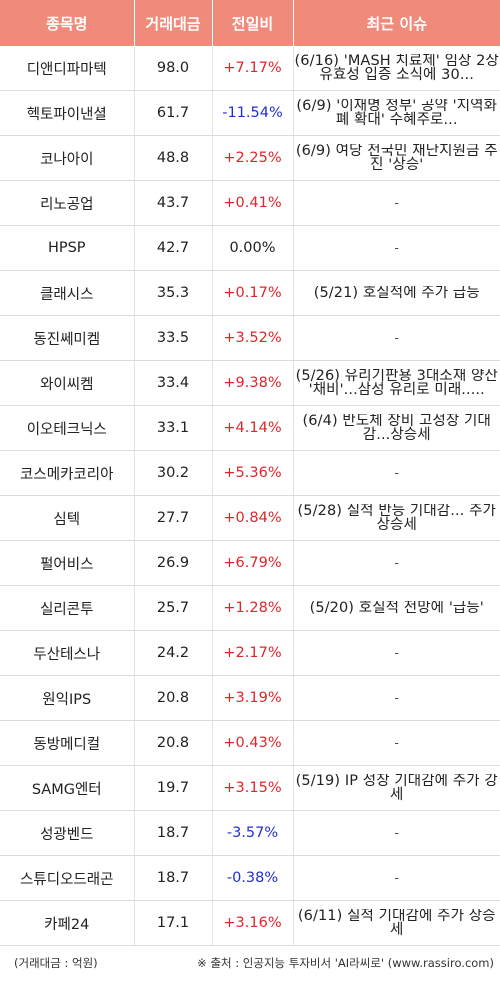 The height and width of the screenshot is (990, 500). Describe the element at coordinates (396, 788) in the screenshot. I see `recent-issue-cell: (5/19) IP 성장 기대감에 주가 강세` at that location.